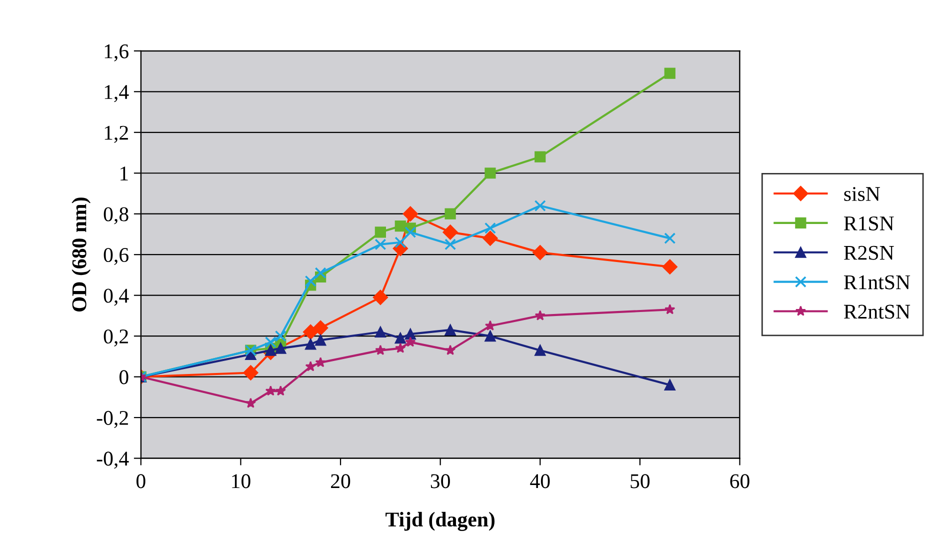 This screenshot has width=927, height=536. What do you see at coordinates (440, 521) in the screenshot?
I see `x-axis-title: Tijd (dagen)` at bounding box center [440, 521].